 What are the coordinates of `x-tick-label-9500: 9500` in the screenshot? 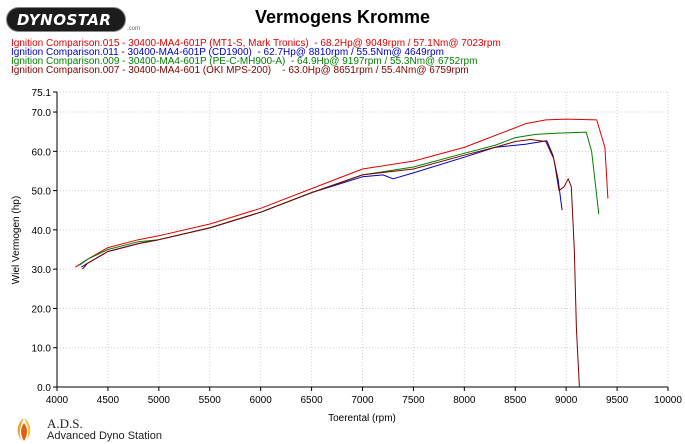 It's located at (617, 400).